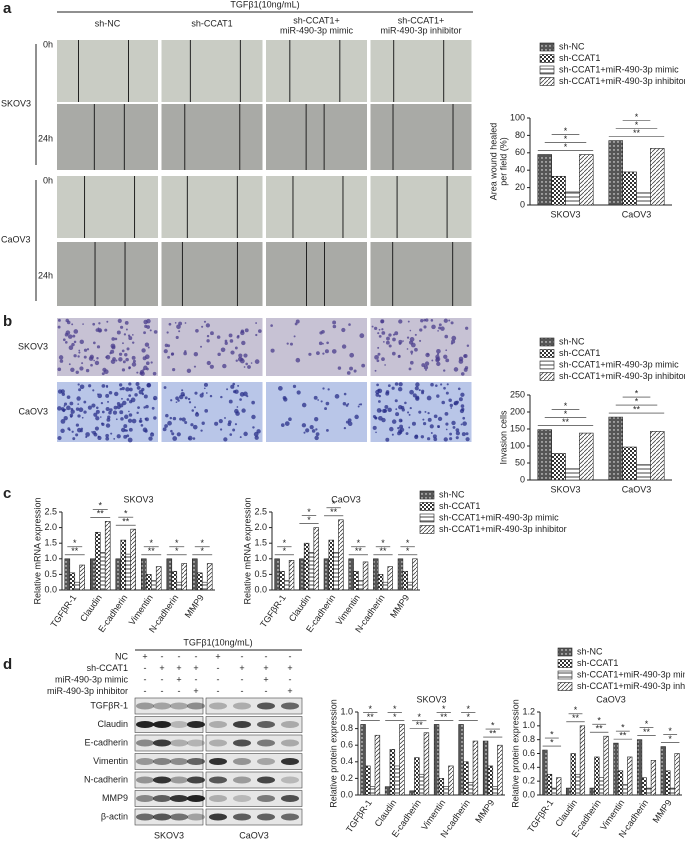 The height and width of the screenshot is (844, 685). I want to click on y-axis-label: Relative protein expression, so click(515, 753).